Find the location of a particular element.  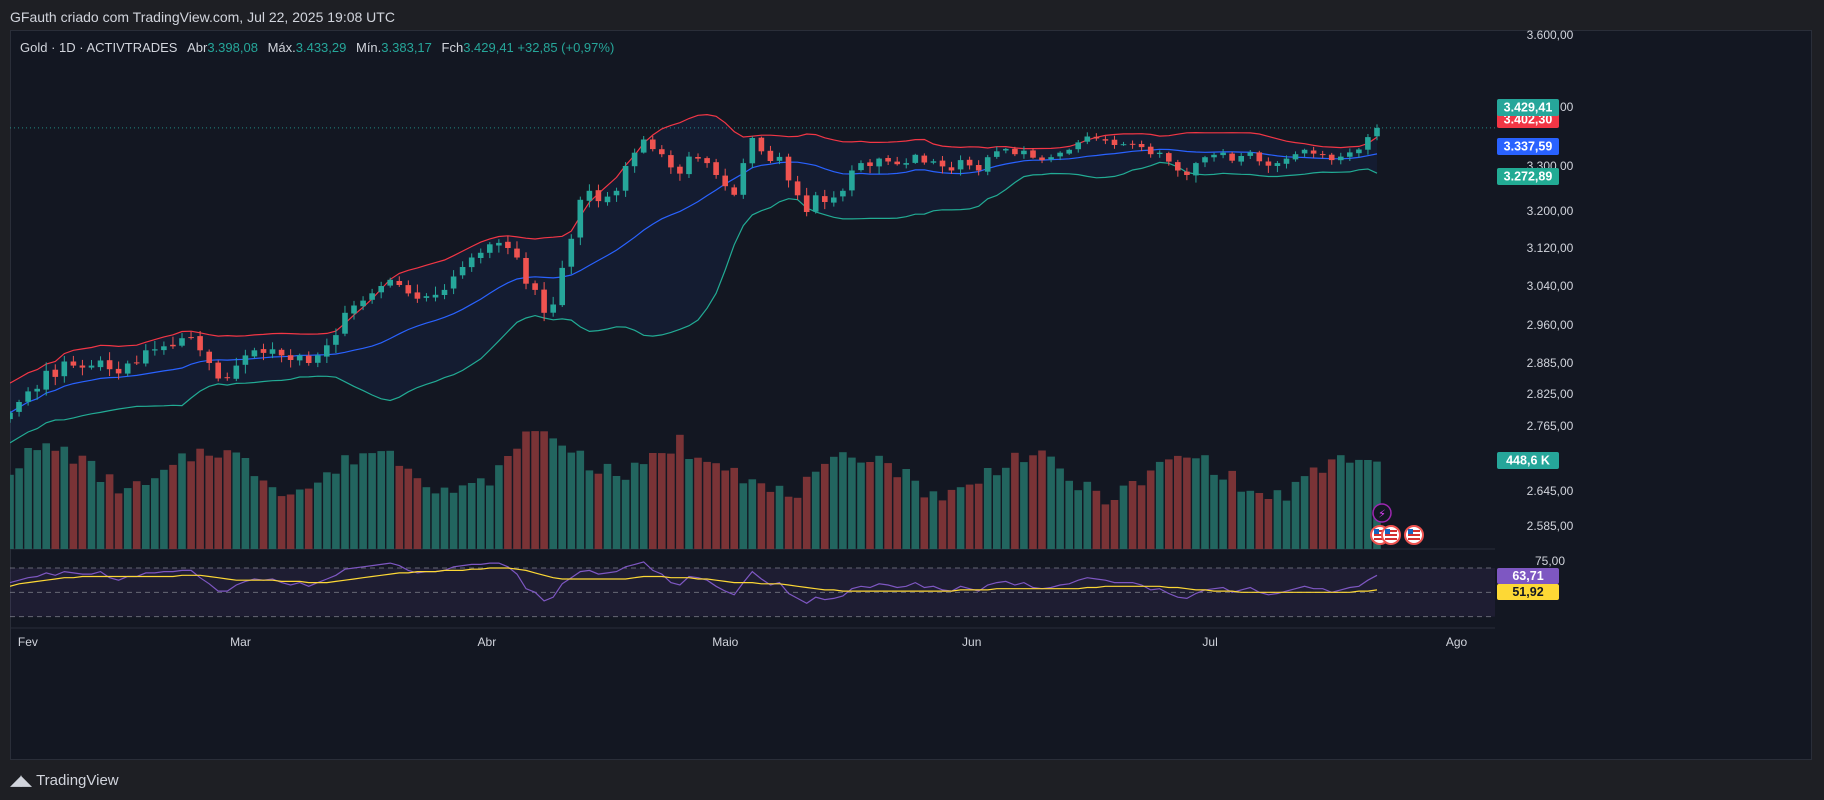

bb-basis-badge is located at coordinates (1528, 146).